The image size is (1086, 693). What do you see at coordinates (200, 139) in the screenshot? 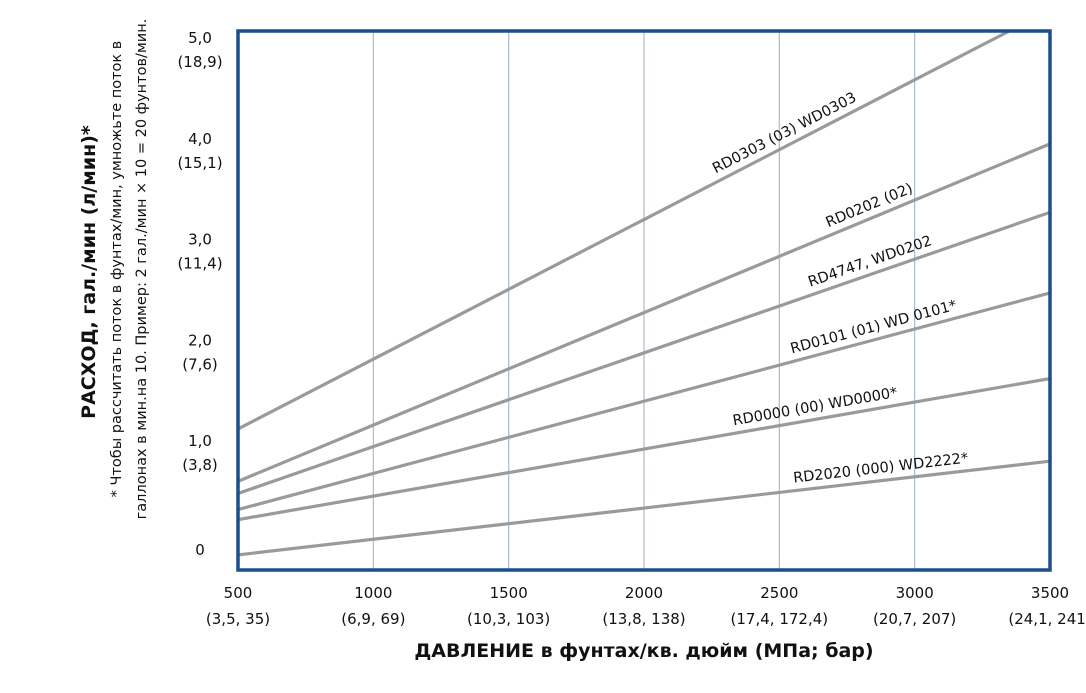
I see `y-tick-label: 4,0` at bounding box center [200, 139].